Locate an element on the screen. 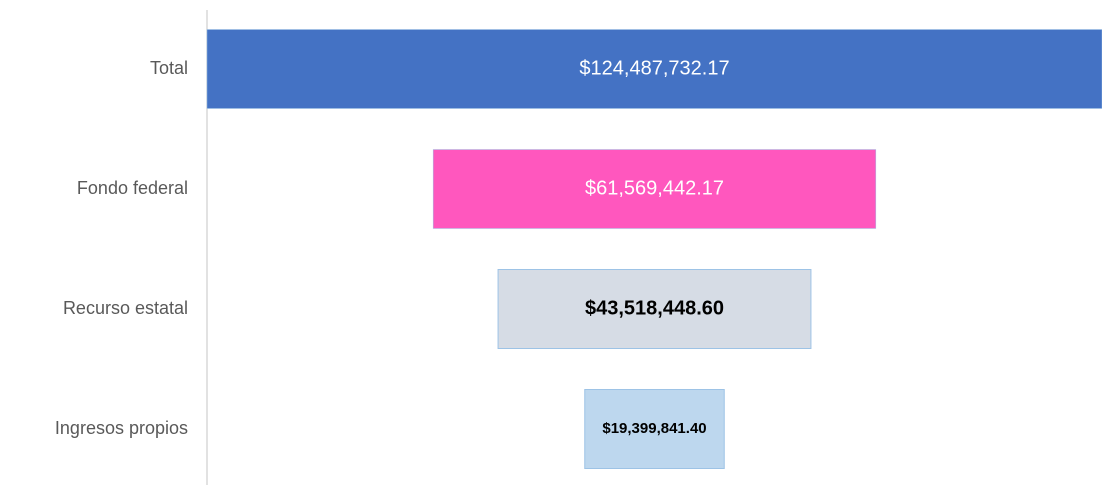 This screenshot has width=1102, height=485. category-label: Total is located at coordinates (169, 68).